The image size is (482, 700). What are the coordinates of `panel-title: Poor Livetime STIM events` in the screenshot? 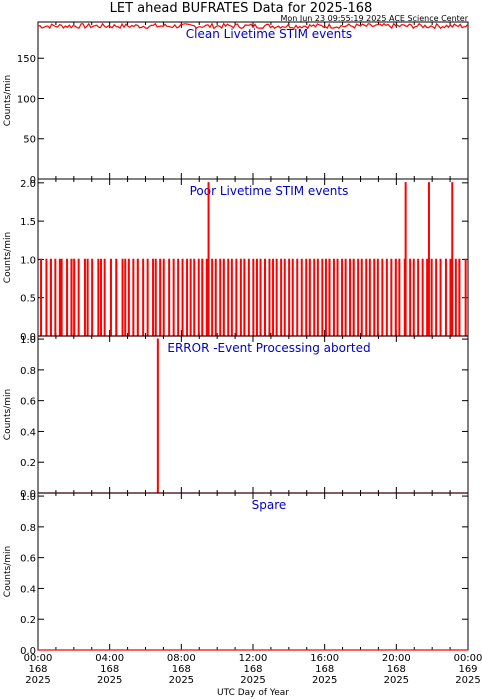 It's located at (269, 191).